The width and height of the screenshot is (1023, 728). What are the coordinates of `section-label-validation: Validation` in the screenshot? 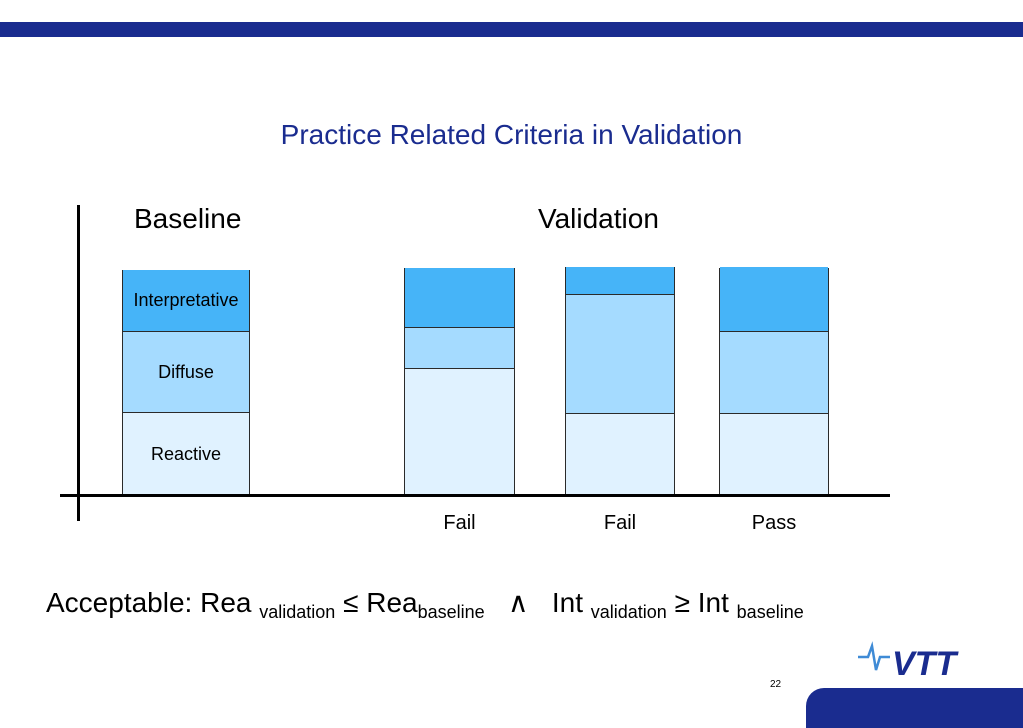 It's located at (598, 218).